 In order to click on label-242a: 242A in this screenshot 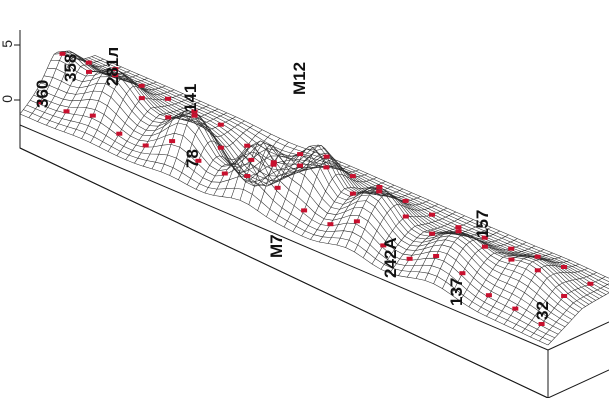, I will do `click(390, 257)`.